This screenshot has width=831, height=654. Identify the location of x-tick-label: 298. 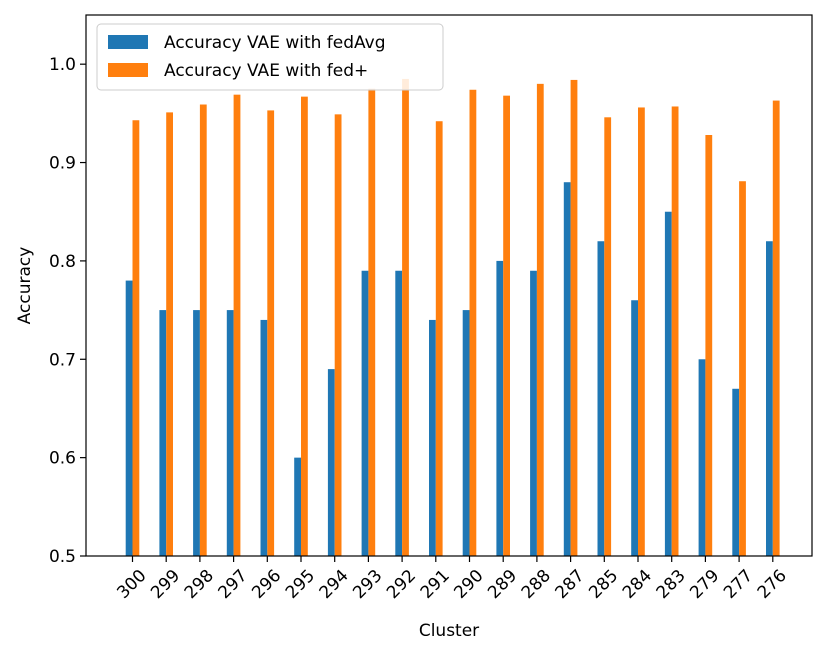
(199, 584).